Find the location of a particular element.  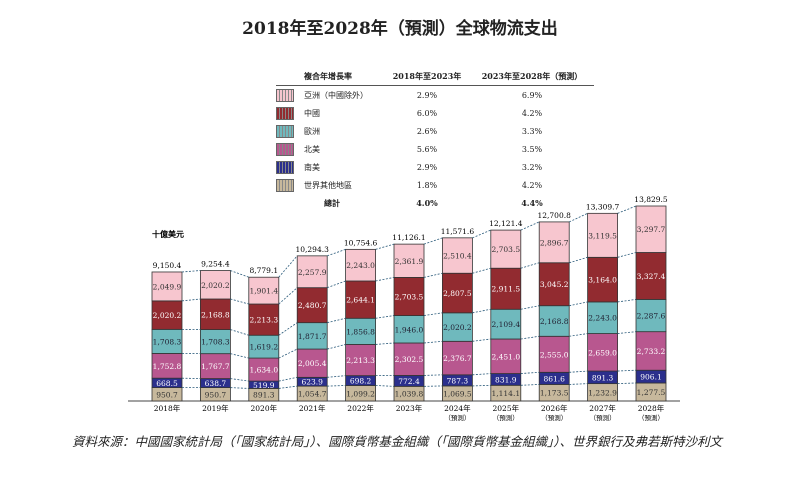

legend-header: 複合年增長率 2018年至2023年 2023年至2028年（預測） is located at coordinates (435, 78).